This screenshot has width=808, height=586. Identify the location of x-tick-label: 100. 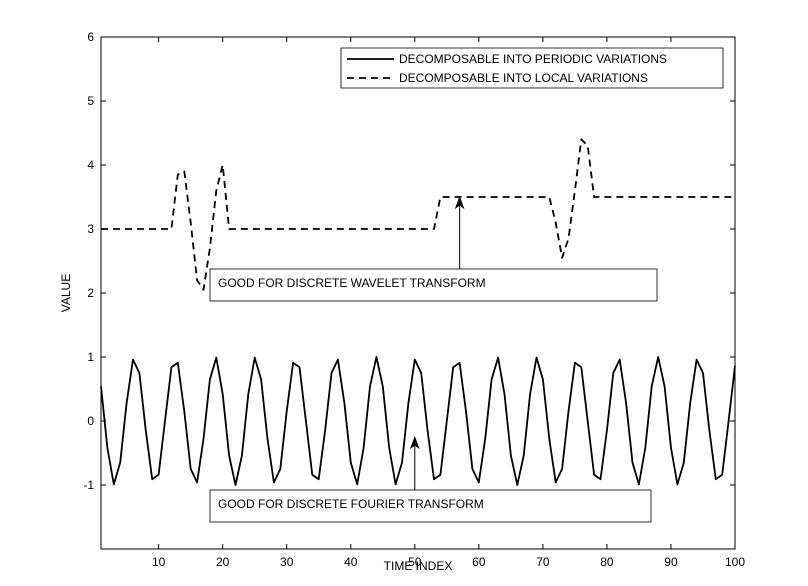
(735, 562).